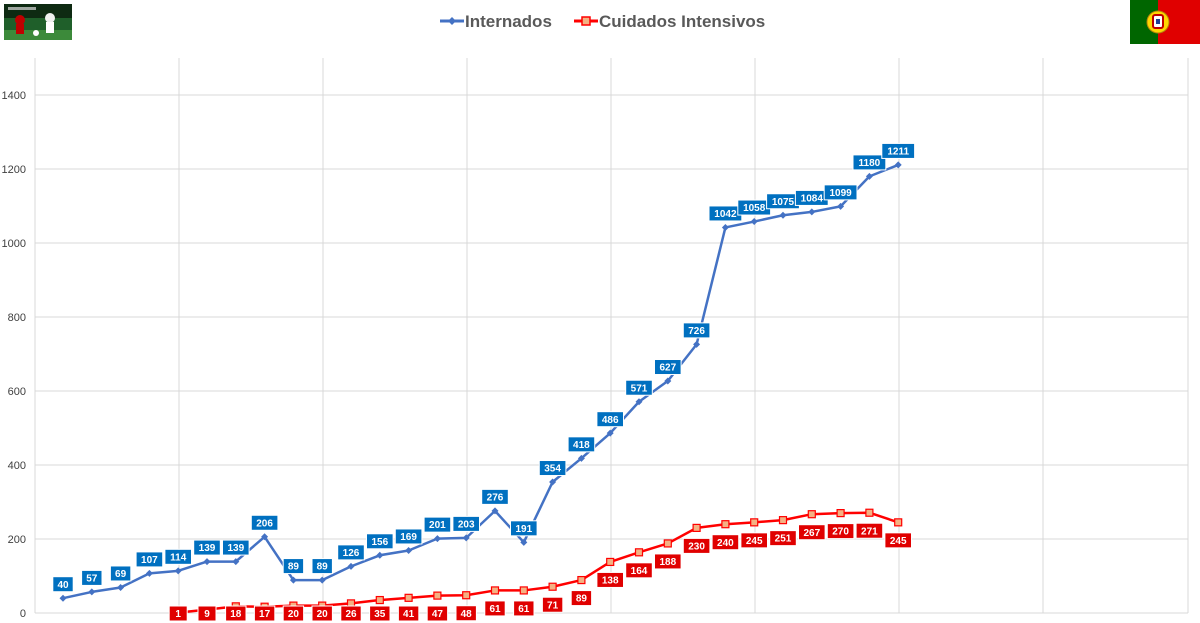 The image size is (1200, 623). I want to click on data-label: 20, so click(294, 614).